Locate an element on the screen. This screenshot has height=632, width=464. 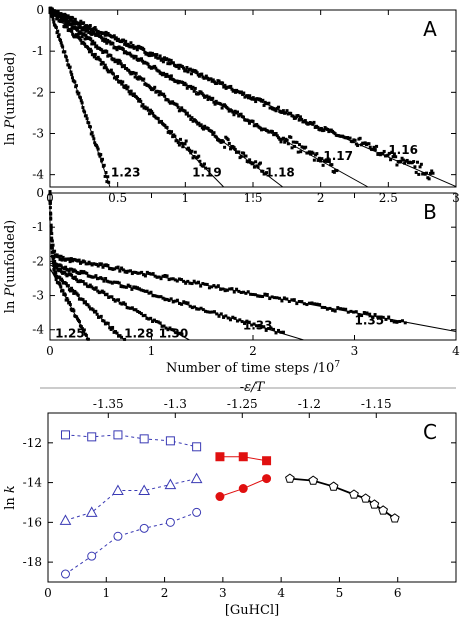
series-line is located at coordinates (131, 543).